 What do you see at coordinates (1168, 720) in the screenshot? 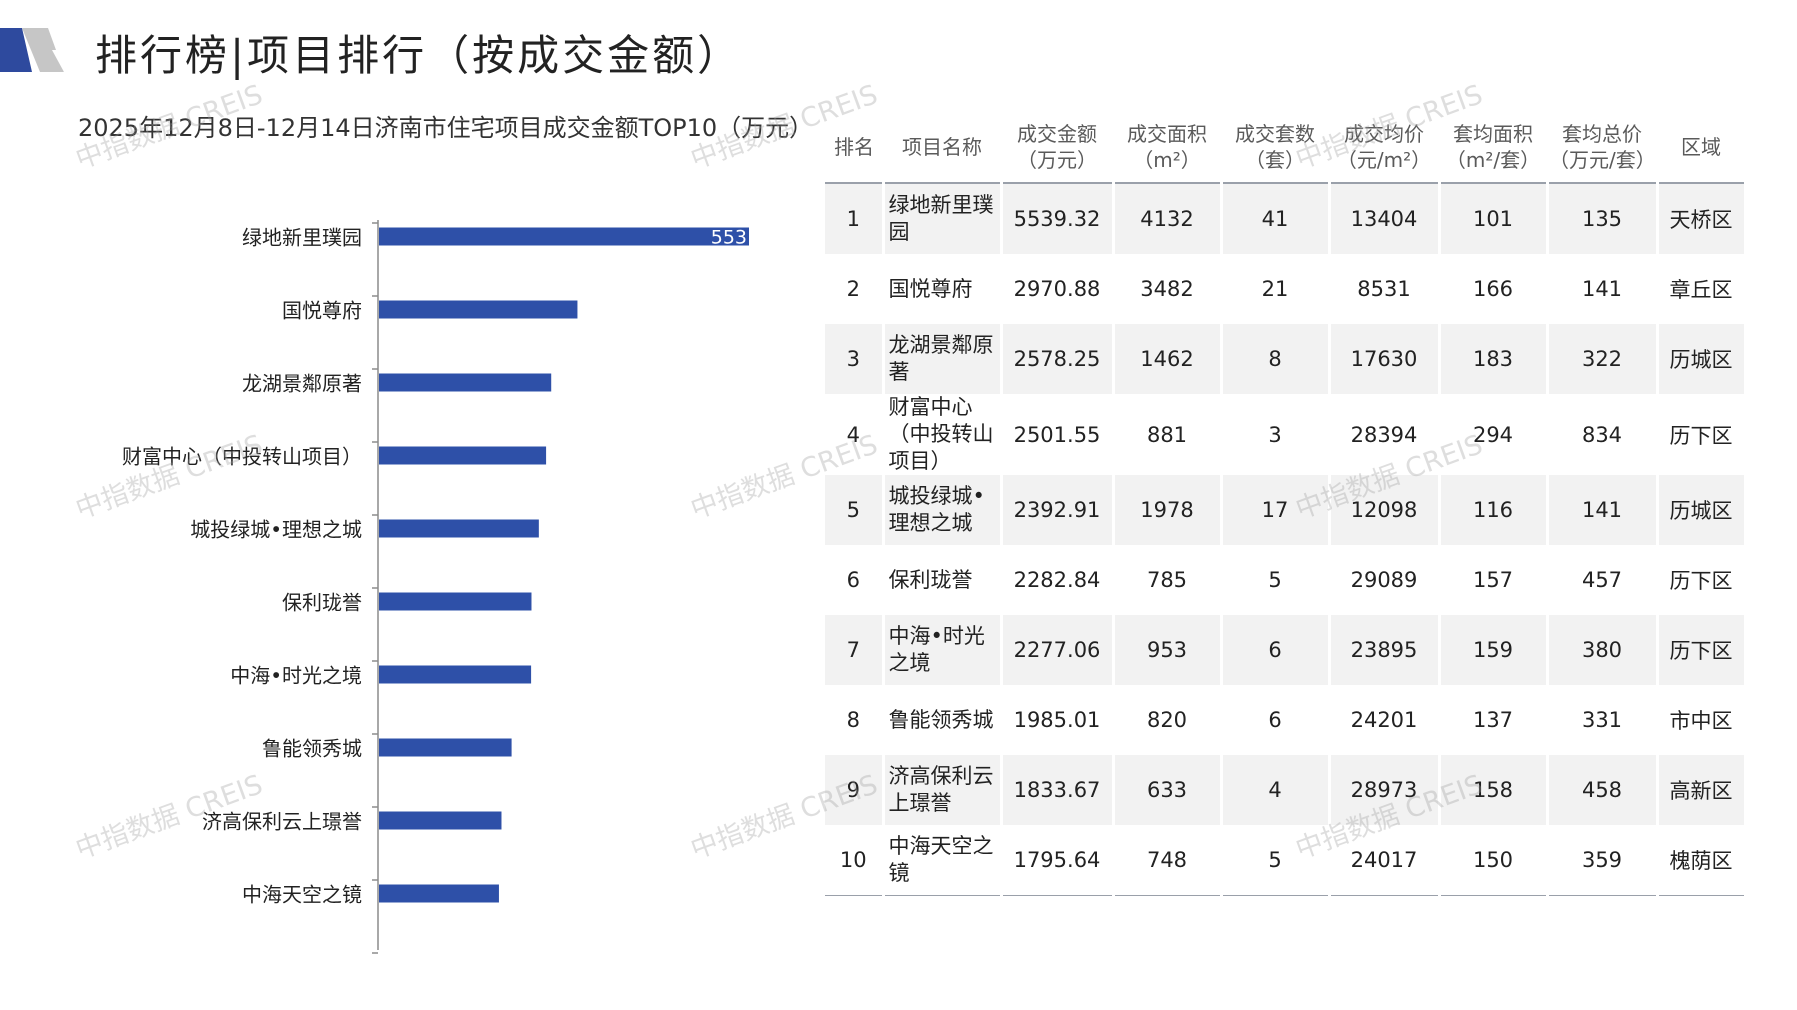
I see `cell-area: 820` at bounding box center [1168, 720].